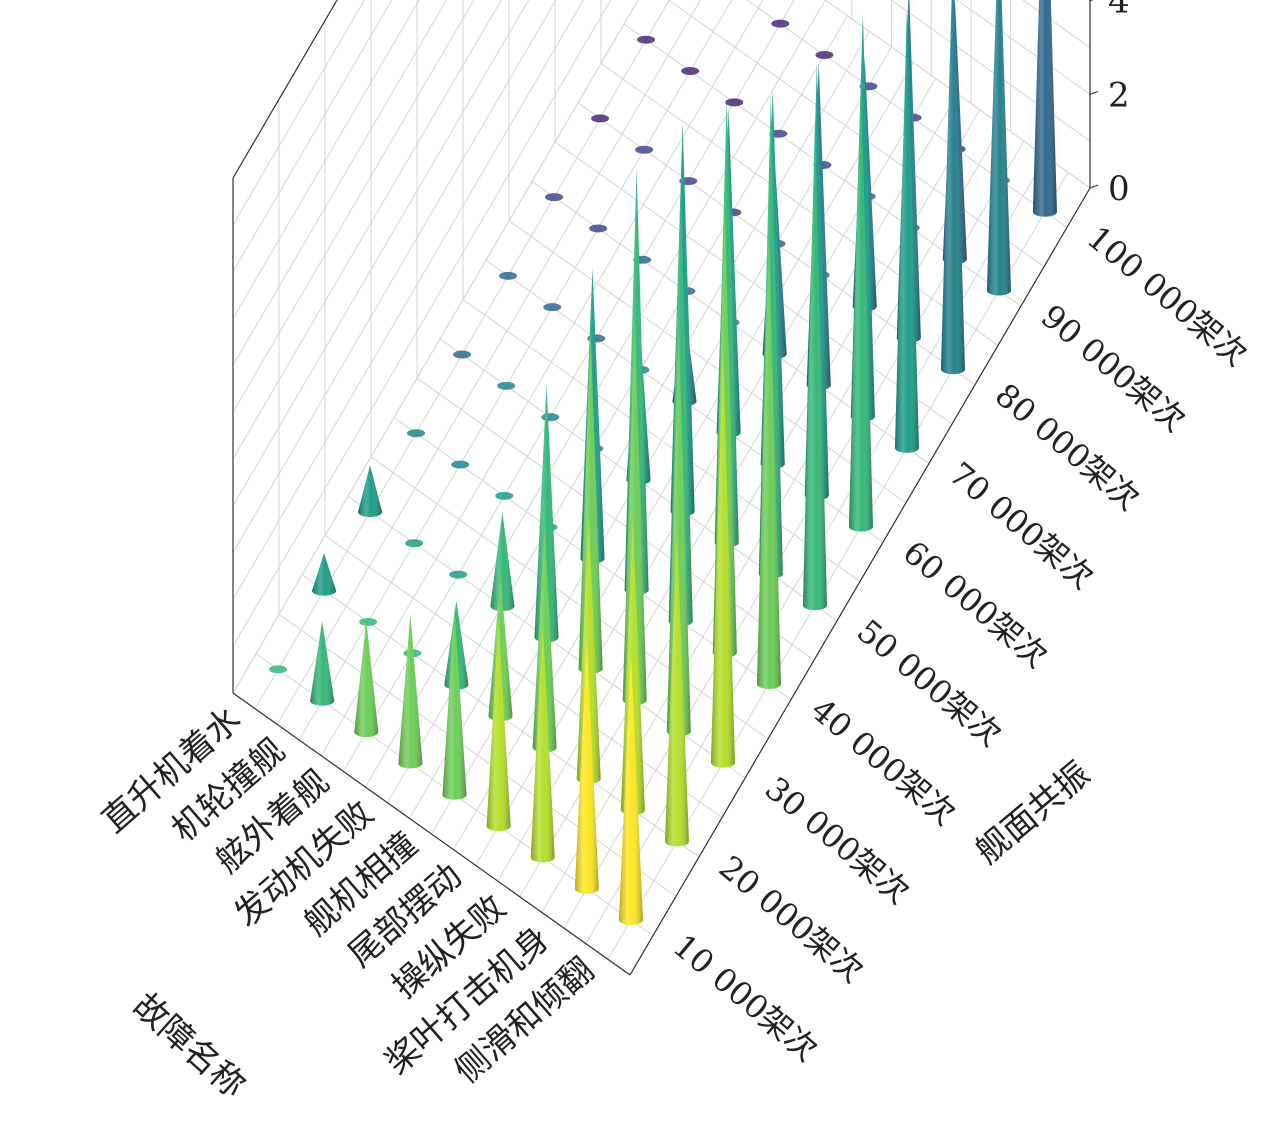  Describe the element at coordinates (1119, 189) in the screenshot. I see `z-tick-label: 0` at that location.